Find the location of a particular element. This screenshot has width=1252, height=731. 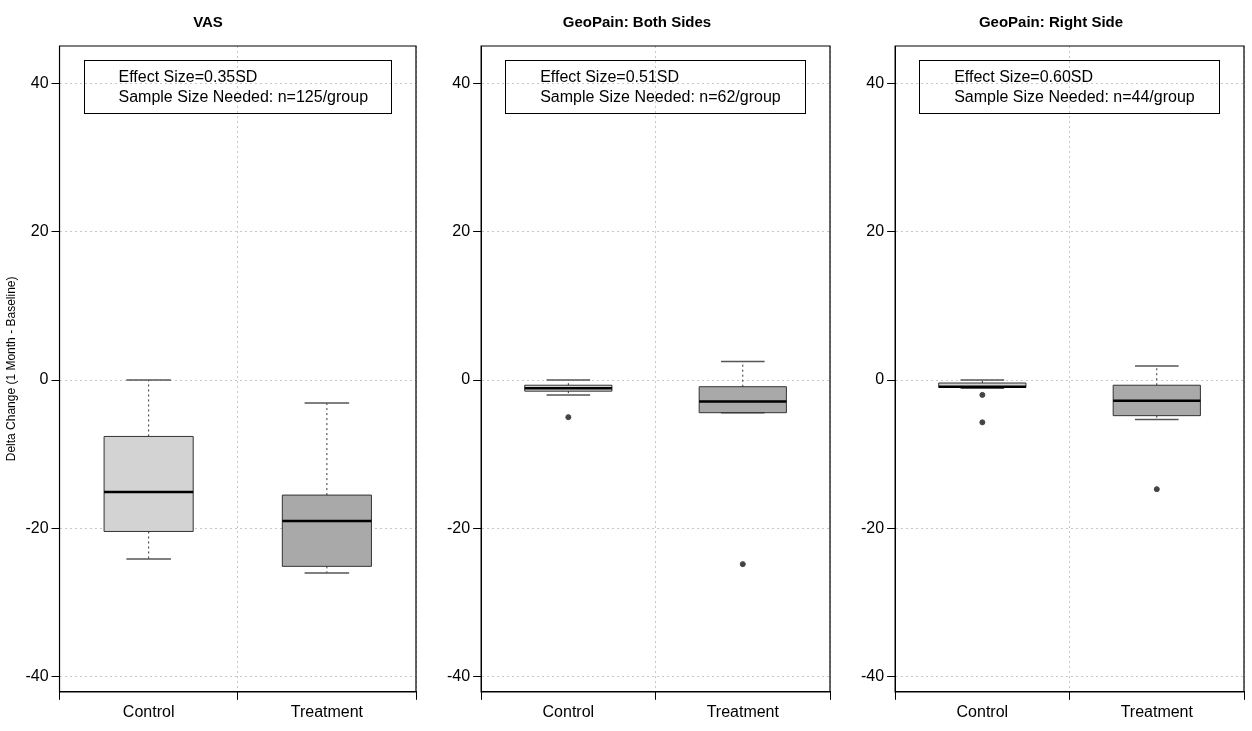

chart-title: VAS is located at coordinates (208, 22).